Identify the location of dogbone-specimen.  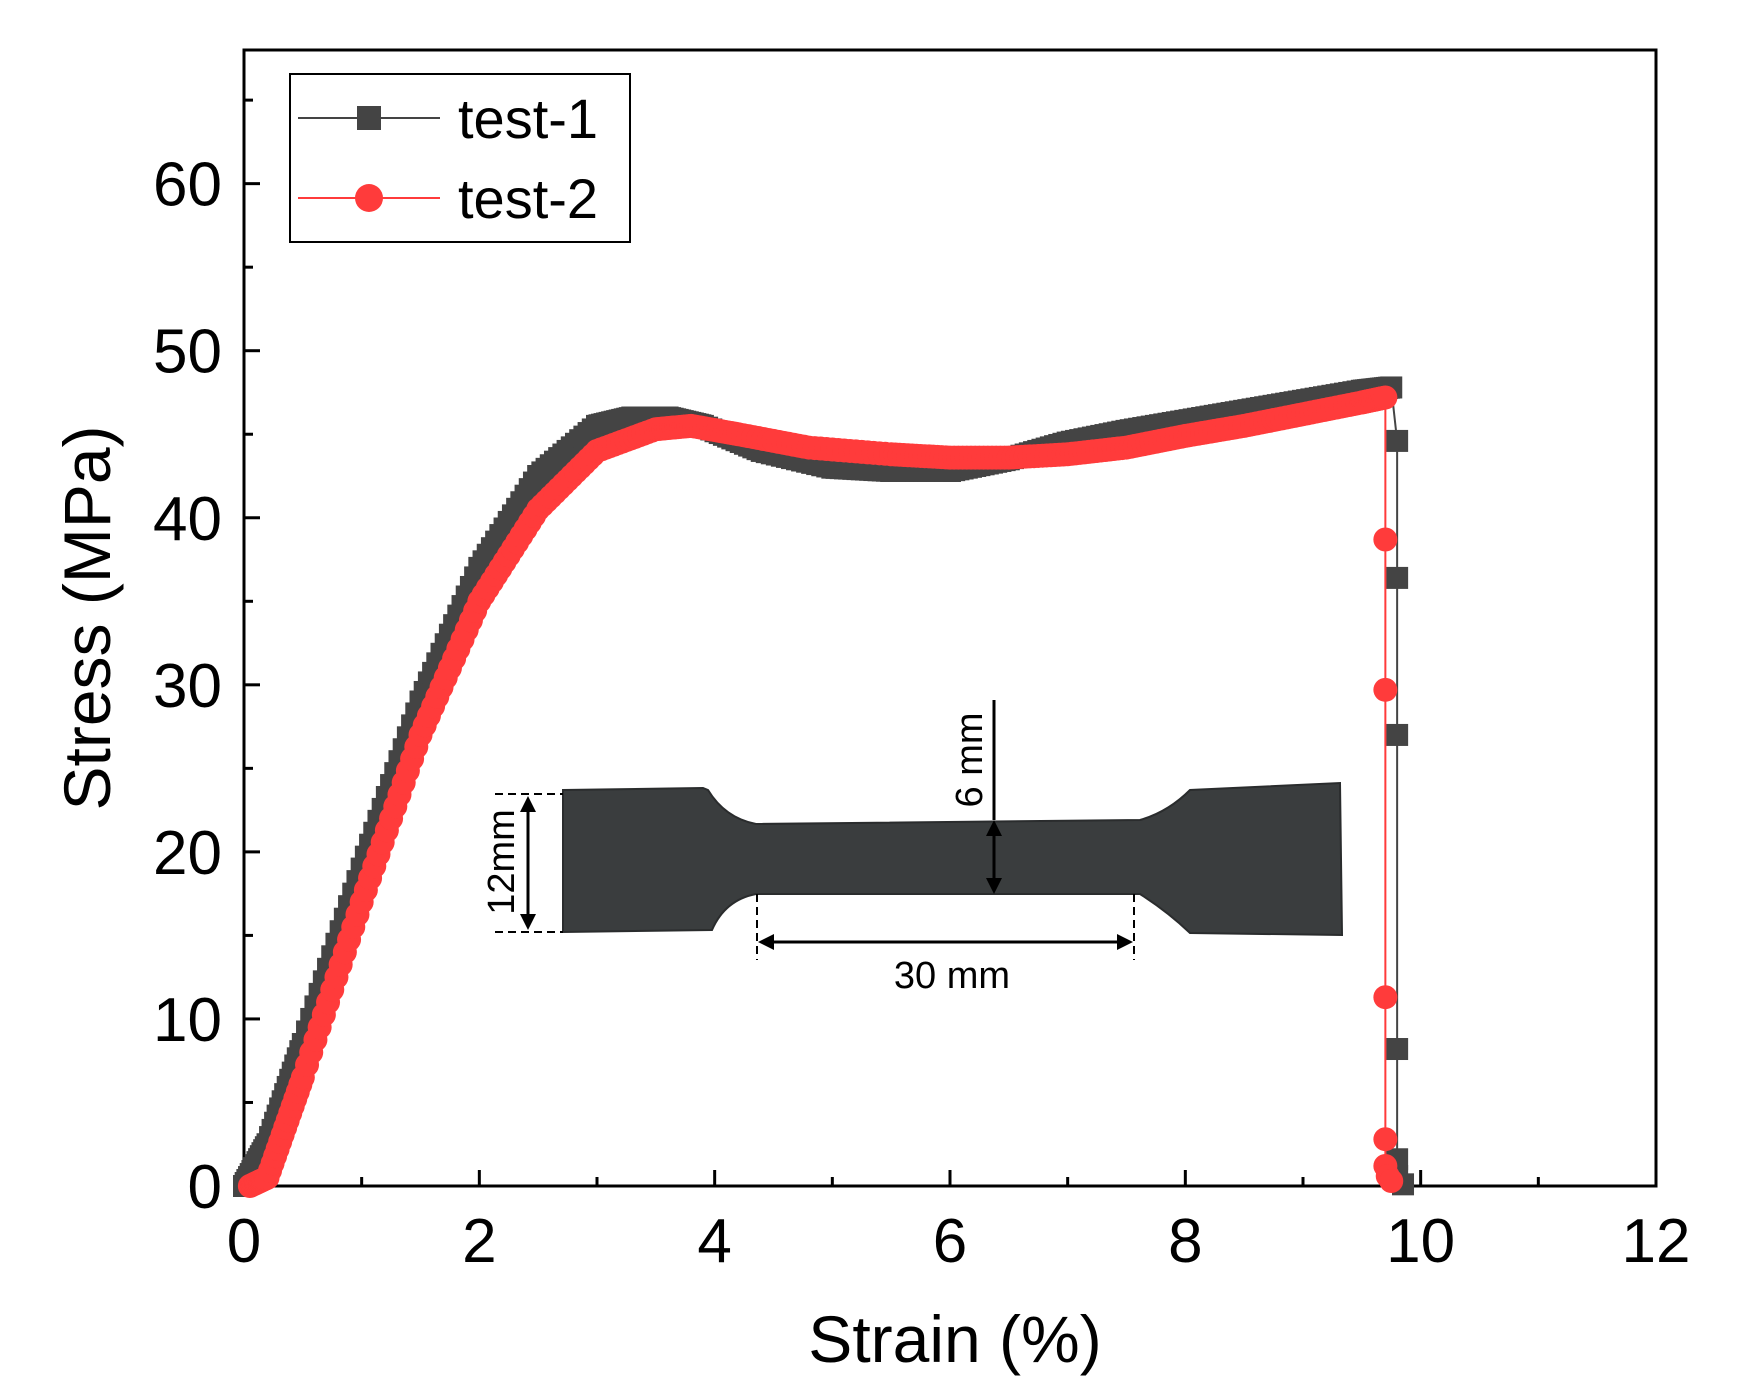
(953, 859).